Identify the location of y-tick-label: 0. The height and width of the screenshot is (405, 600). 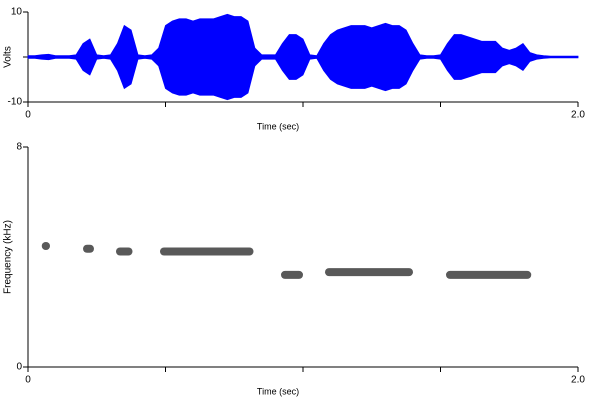
(19, 367).